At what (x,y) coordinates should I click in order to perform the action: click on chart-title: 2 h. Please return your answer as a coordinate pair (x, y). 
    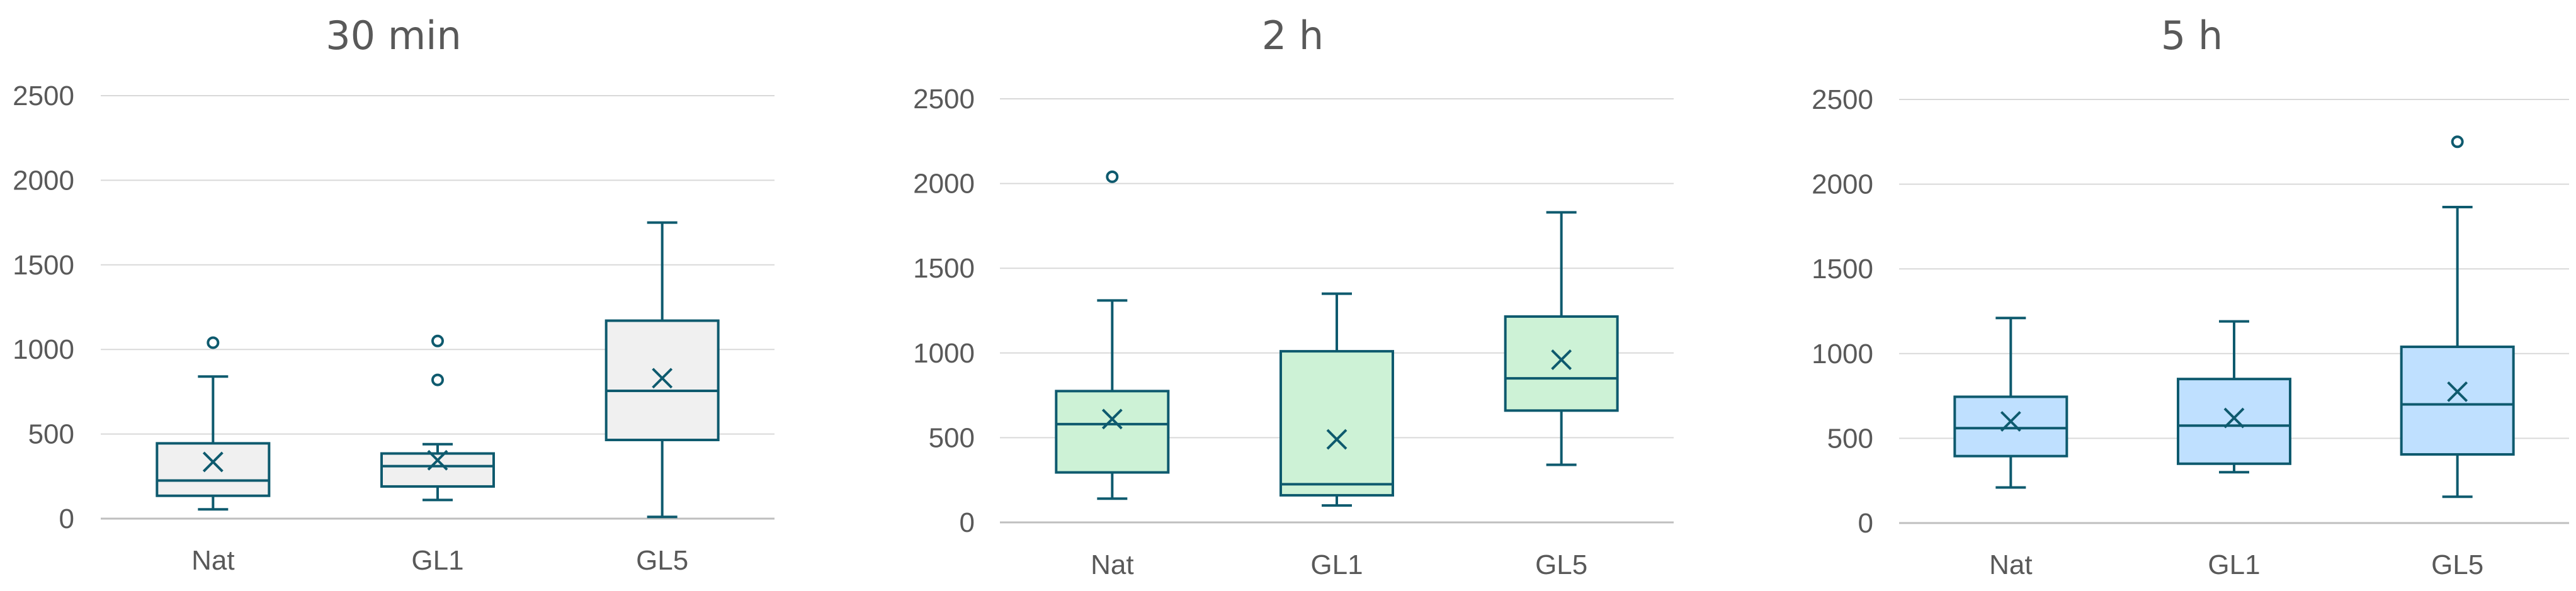
    Looking at the image, I should click on (1293, 36).